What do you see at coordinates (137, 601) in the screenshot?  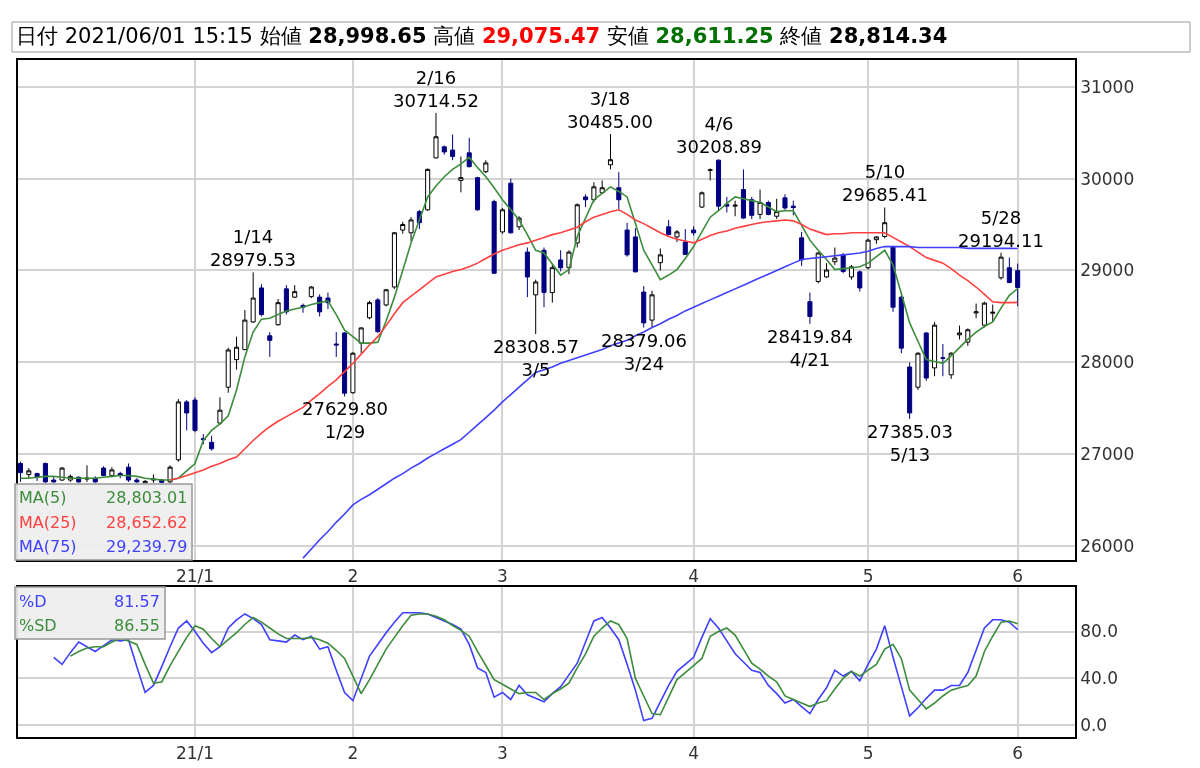 I see `annotation: 81.57` at bounding box center [137, 601].